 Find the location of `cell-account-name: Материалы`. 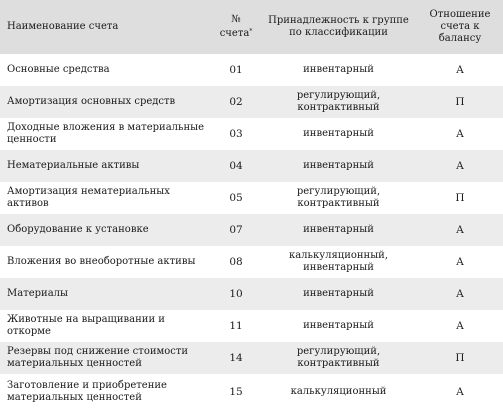

cell-account-name: Материалы is located at coordinates (37, 293).